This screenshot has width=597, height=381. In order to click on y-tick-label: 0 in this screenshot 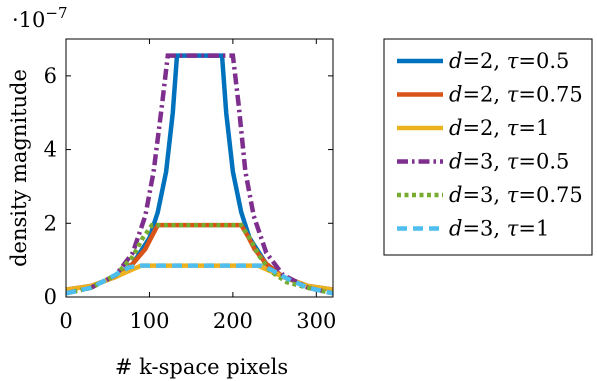, I will do `click(50, 297)`.